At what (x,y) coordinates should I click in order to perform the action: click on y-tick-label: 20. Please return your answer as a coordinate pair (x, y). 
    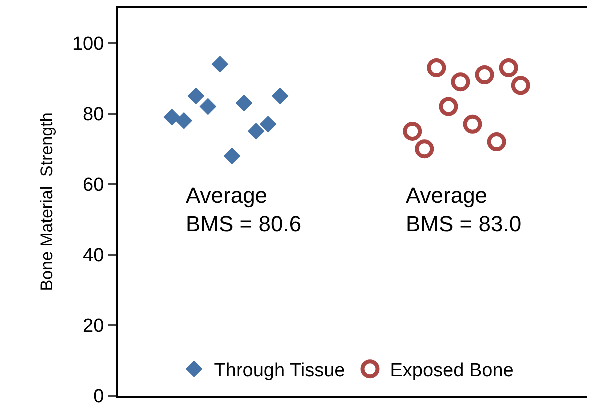
    Looking at the image, I should click on (93, 327).